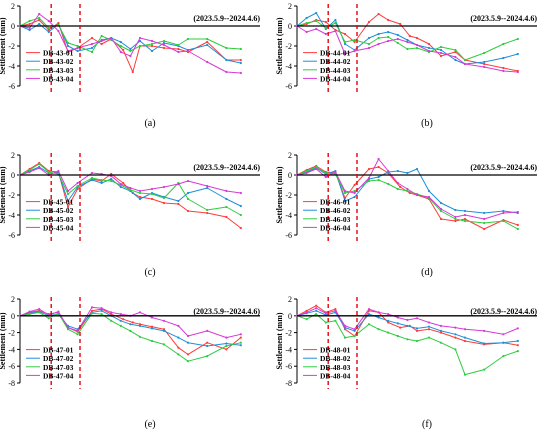  I want to click on y-tick-label: 0, so click(13, 175).